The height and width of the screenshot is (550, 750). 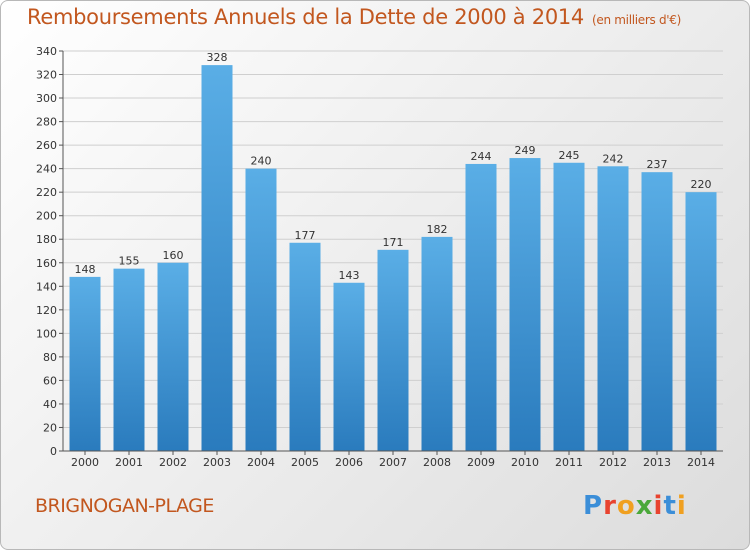 I want to click on y-tick-label: 340, so click(x=46, y=51).